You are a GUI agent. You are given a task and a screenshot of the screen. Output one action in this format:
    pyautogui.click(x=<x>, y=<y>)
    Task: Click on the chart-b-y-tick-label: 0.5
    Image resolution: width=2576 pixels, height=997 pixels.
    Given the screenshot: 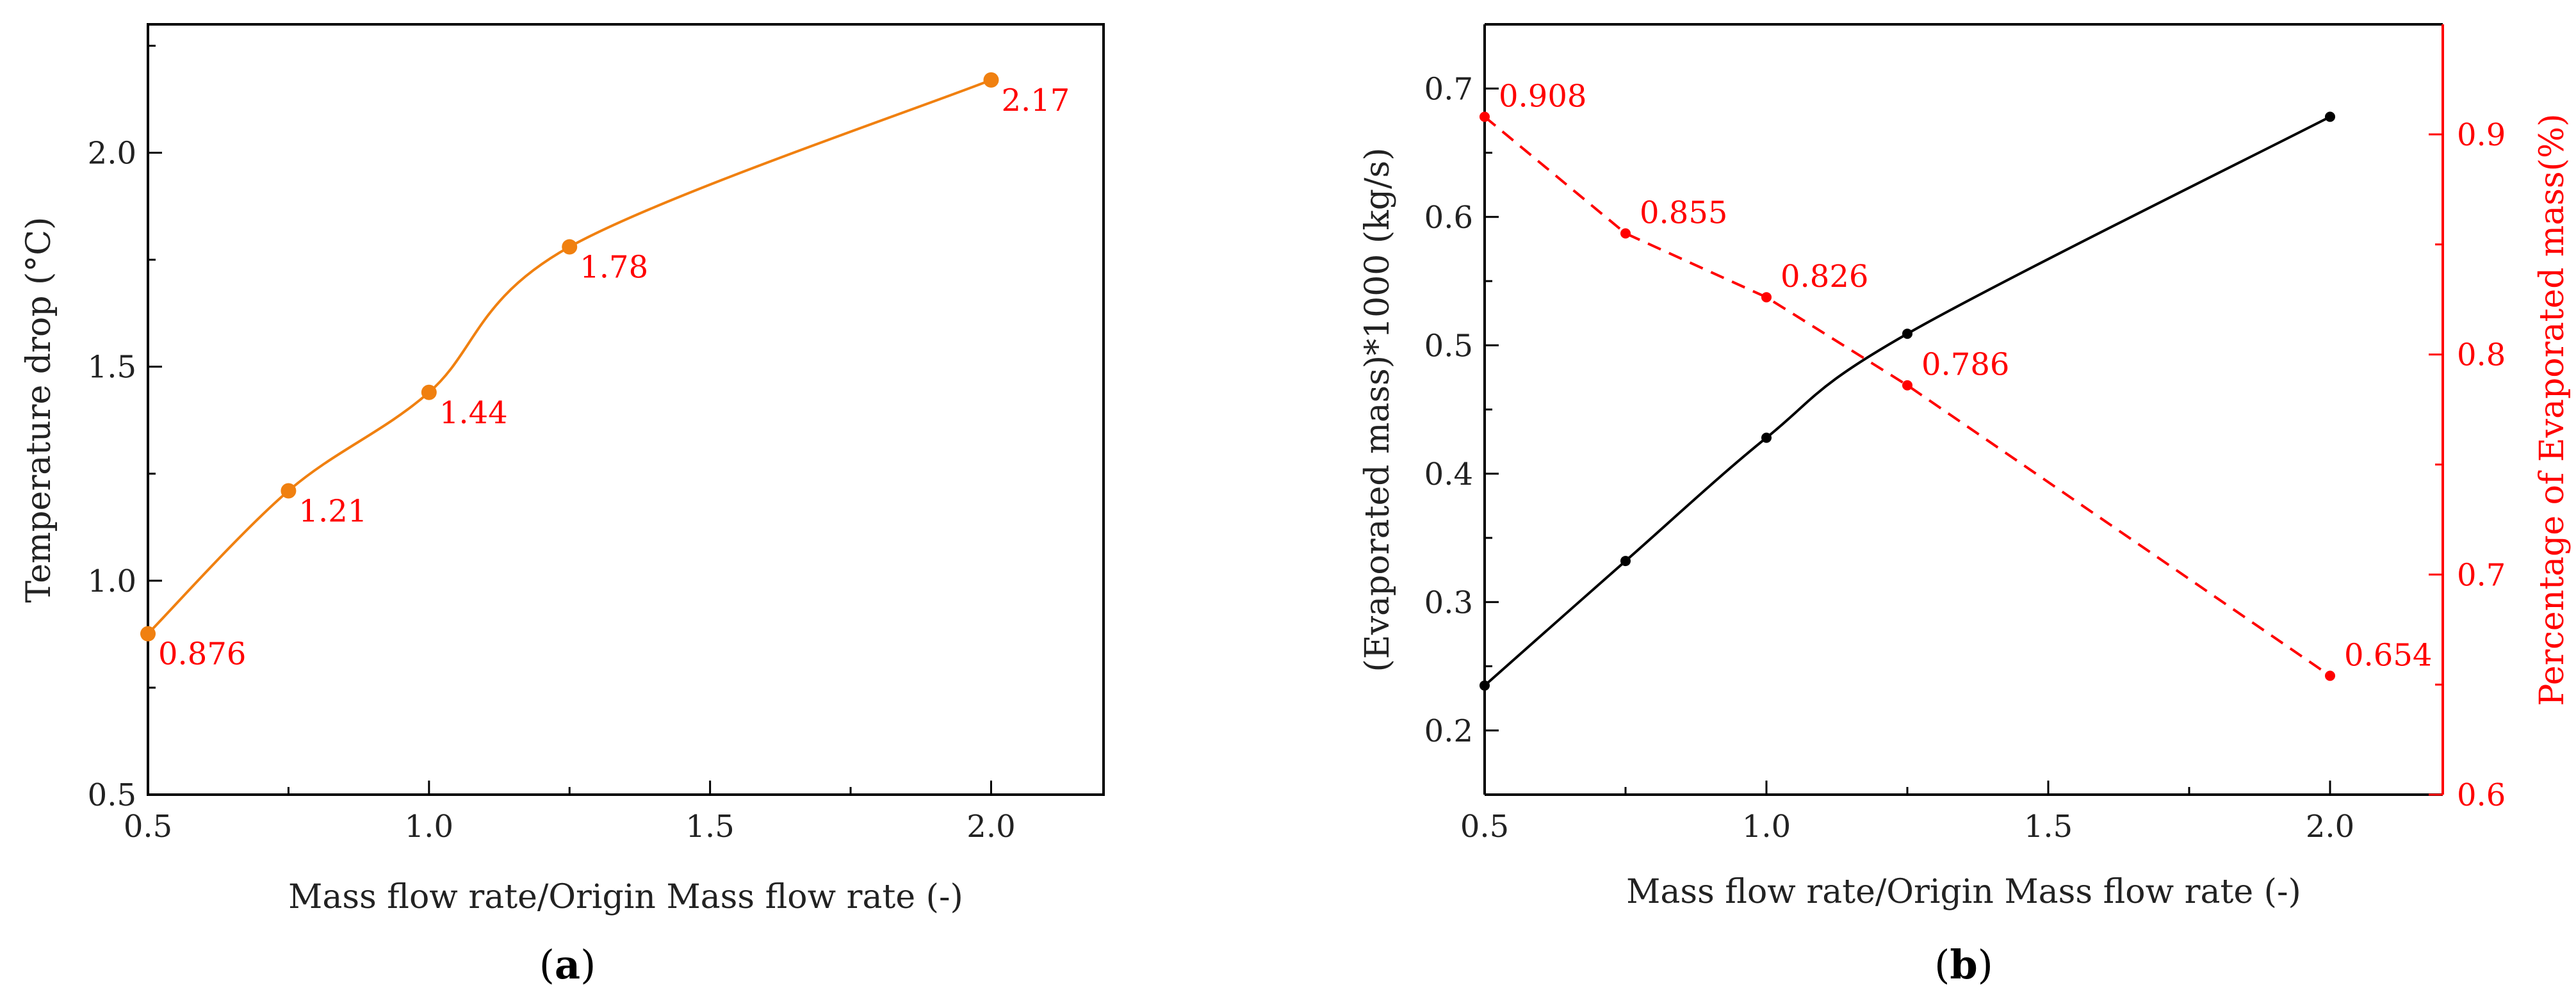 What is the action you would take?
    pyautogui.click(x=1448, y=346)
    